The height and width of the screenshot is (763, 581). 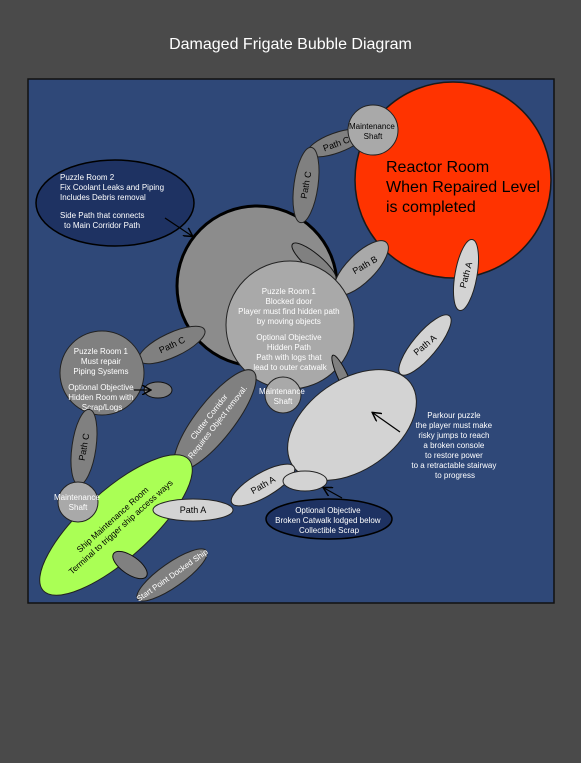 I want to click on reactor-room-bubble, so click(x=453, y=180).